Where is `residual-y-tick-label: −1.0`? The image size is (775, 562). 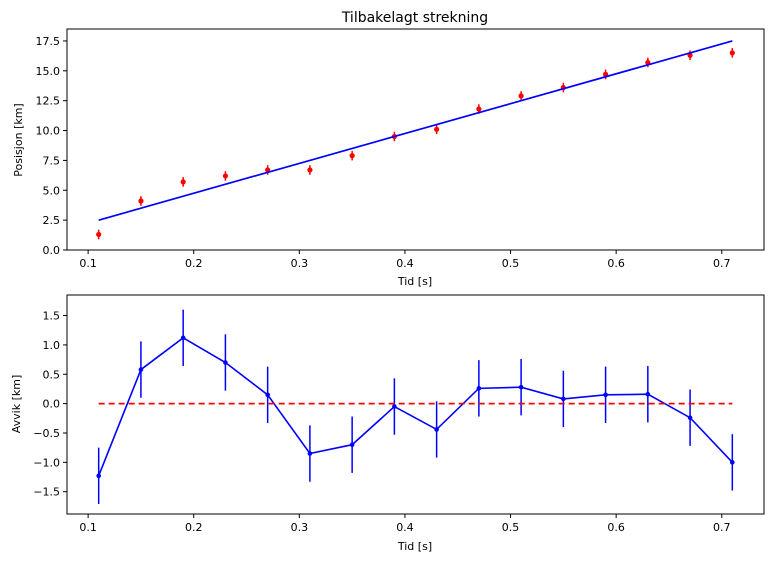 residual-y-tick-label: −1.0 is located at coordinates (46, 462).